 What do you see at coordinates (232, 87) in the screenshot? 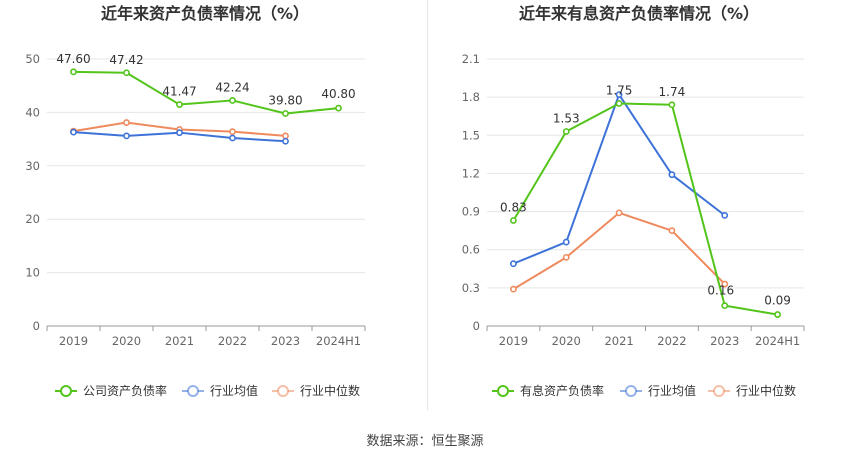
I see `data-label: 42.24` at bounding box center [232, 87].